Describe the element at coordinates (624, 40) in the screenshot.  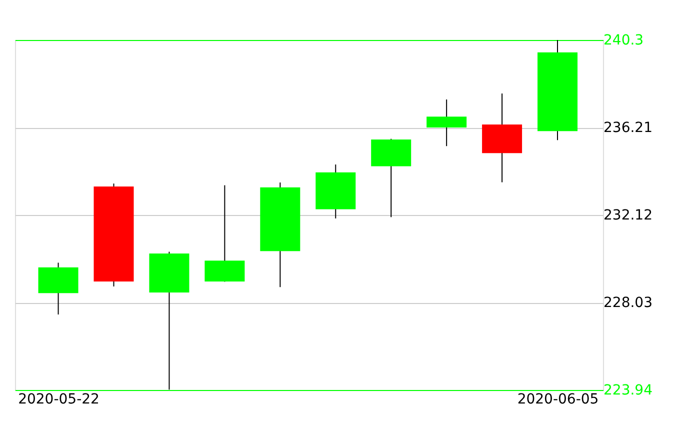
I see `y-tick-label: 240.3` at that location.